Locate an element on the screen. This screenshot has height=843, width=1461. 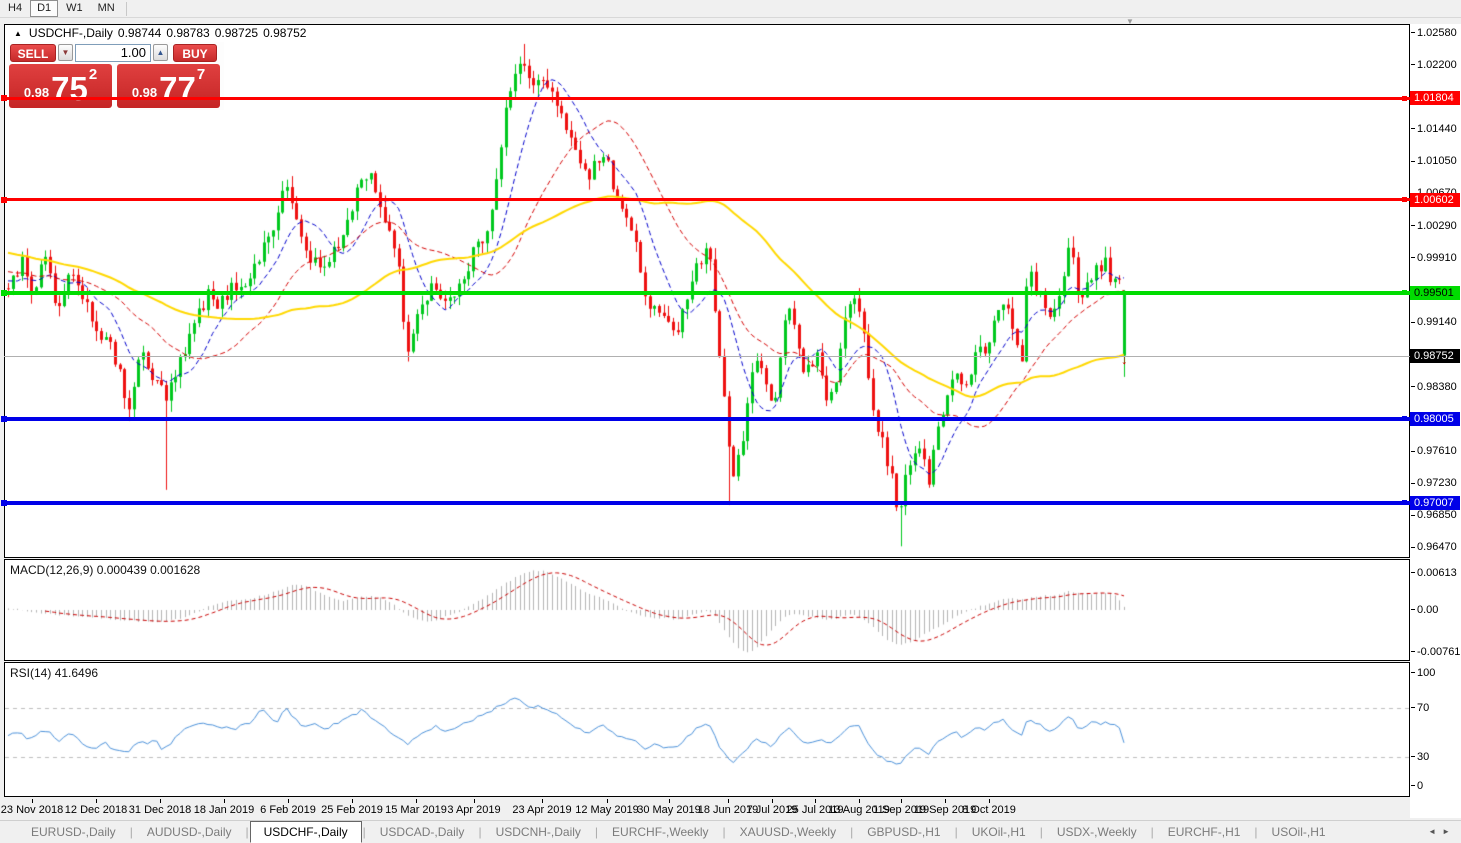
price-axis-tick: 1.02580 is located at coordinates (1434, 33).